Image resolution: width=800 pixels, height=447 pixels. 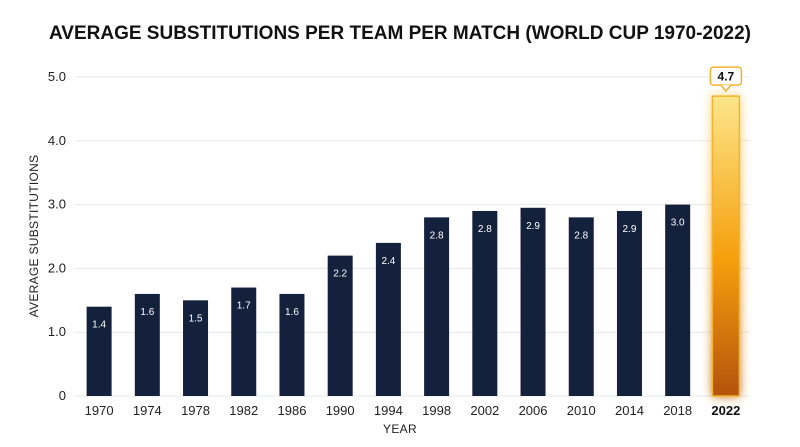 What do you see at coordinates (581, 410) in the screenshot?
I see `x-tick-label: 2010` at bounding box center [581, 410].